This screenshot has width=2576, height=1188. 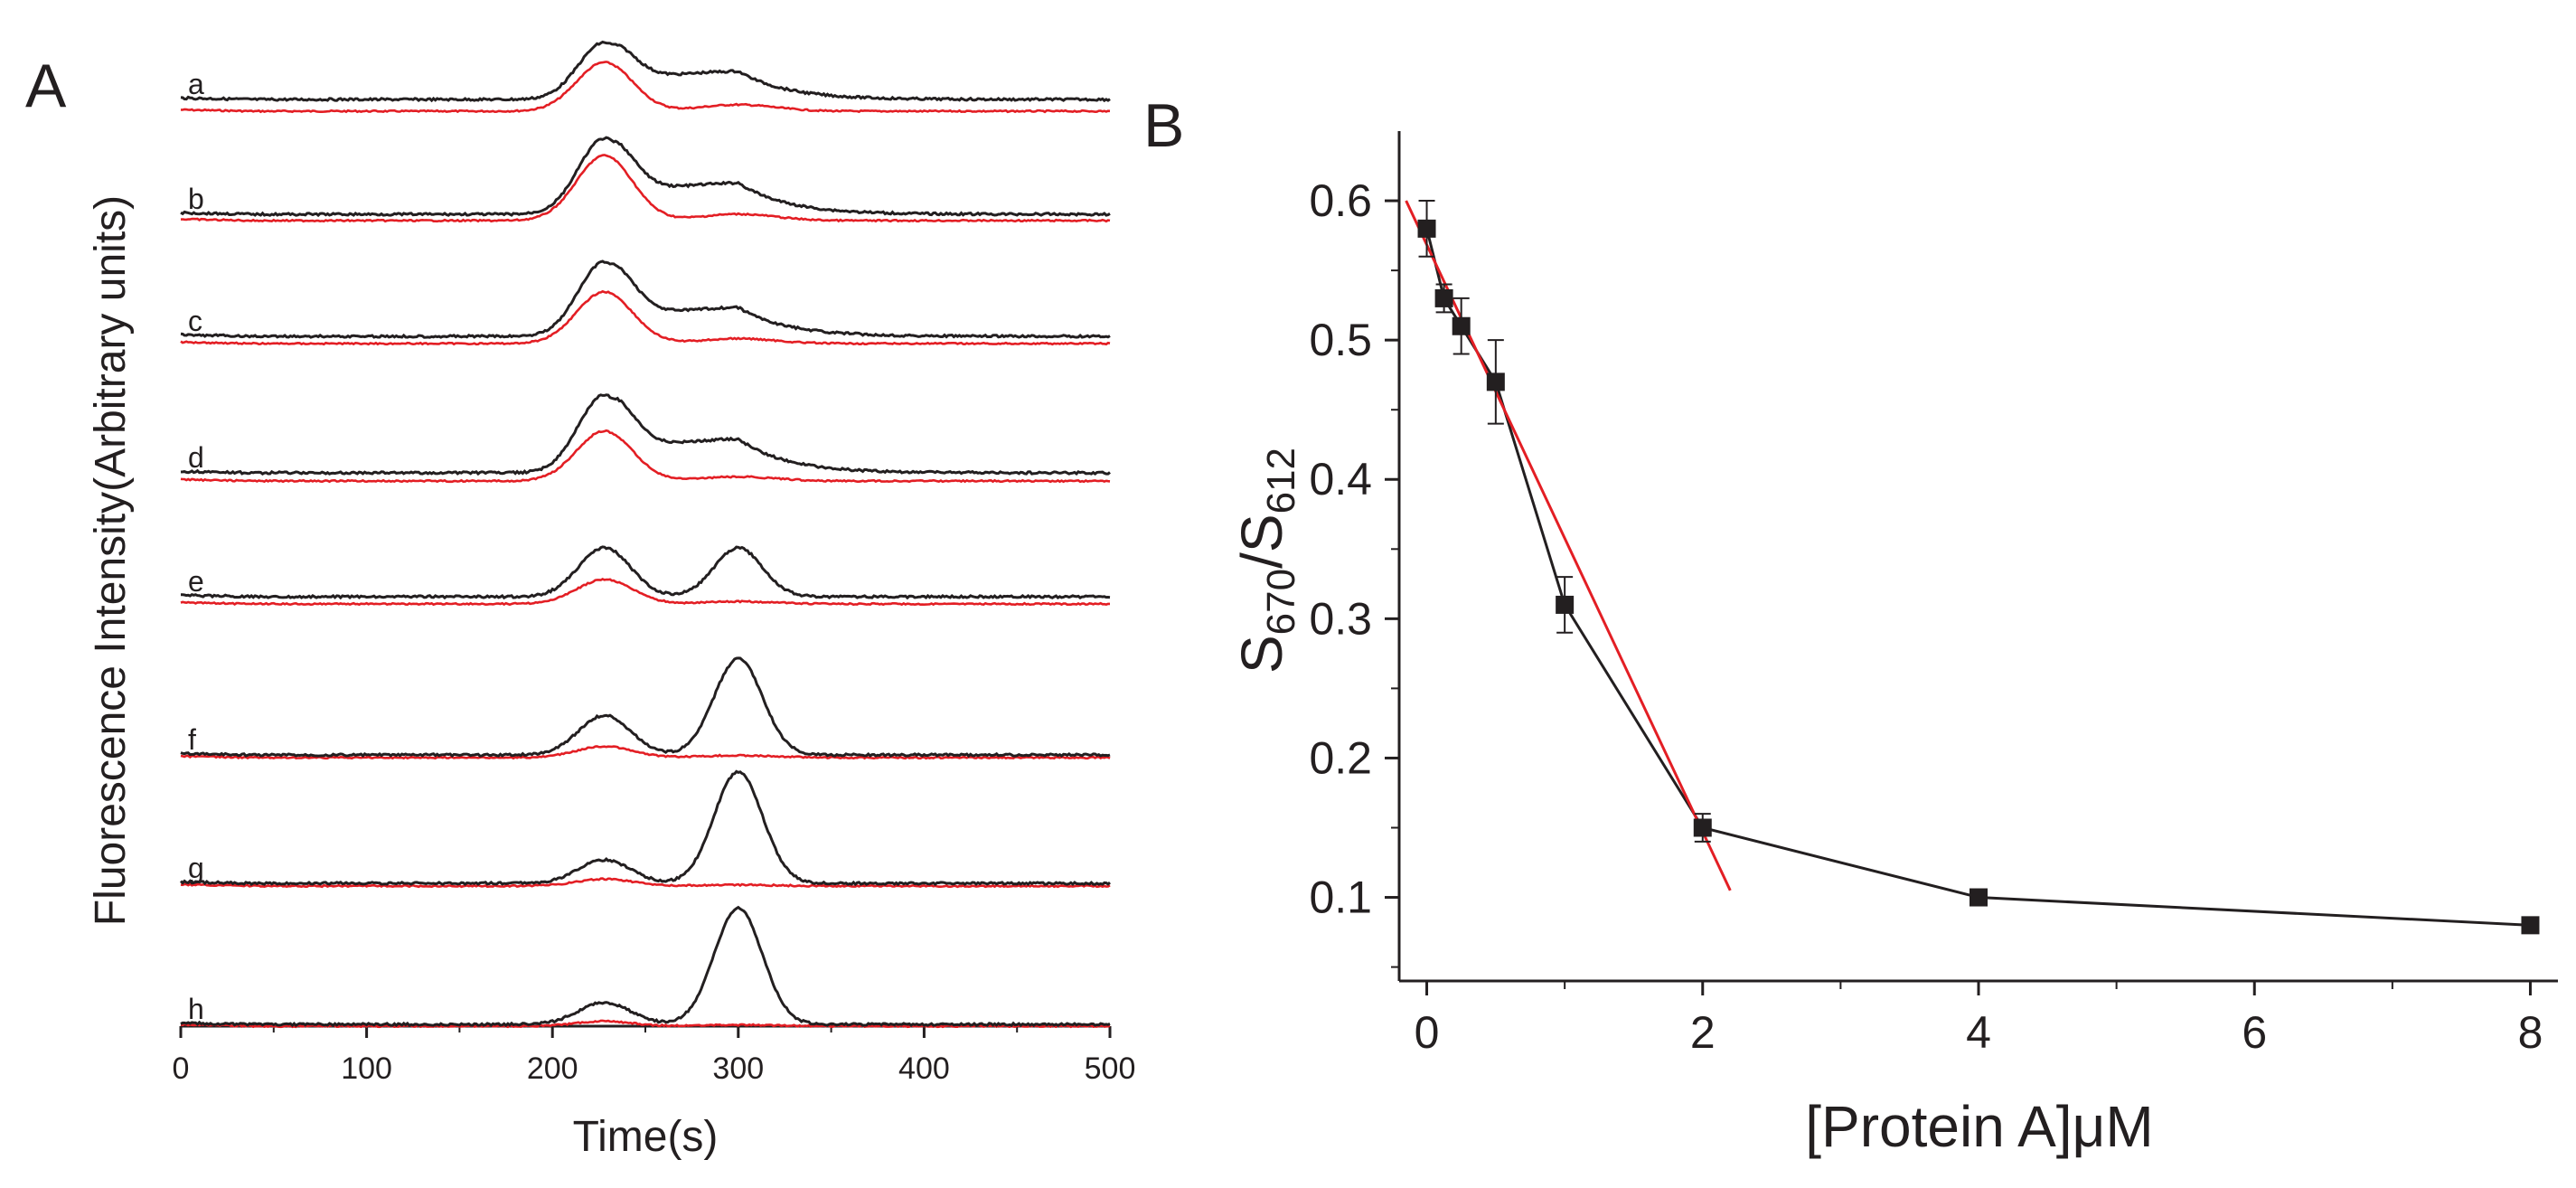 What do you see at coordinates (196, 1009) in the screenshot?
I see `trace-label: h` at bounding box center [196, 1009].